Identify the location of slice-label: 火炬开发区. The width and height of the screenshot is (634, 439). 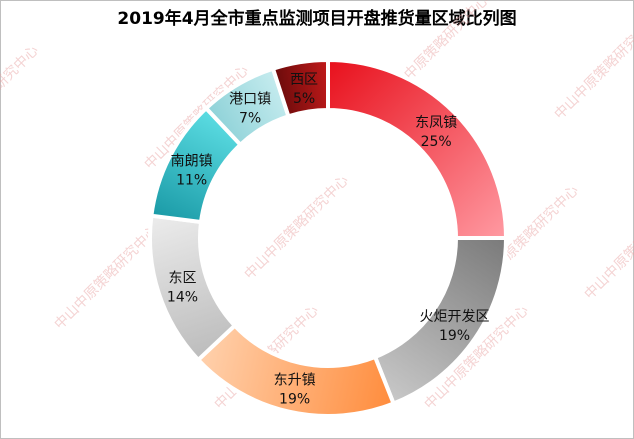
(455, 317).